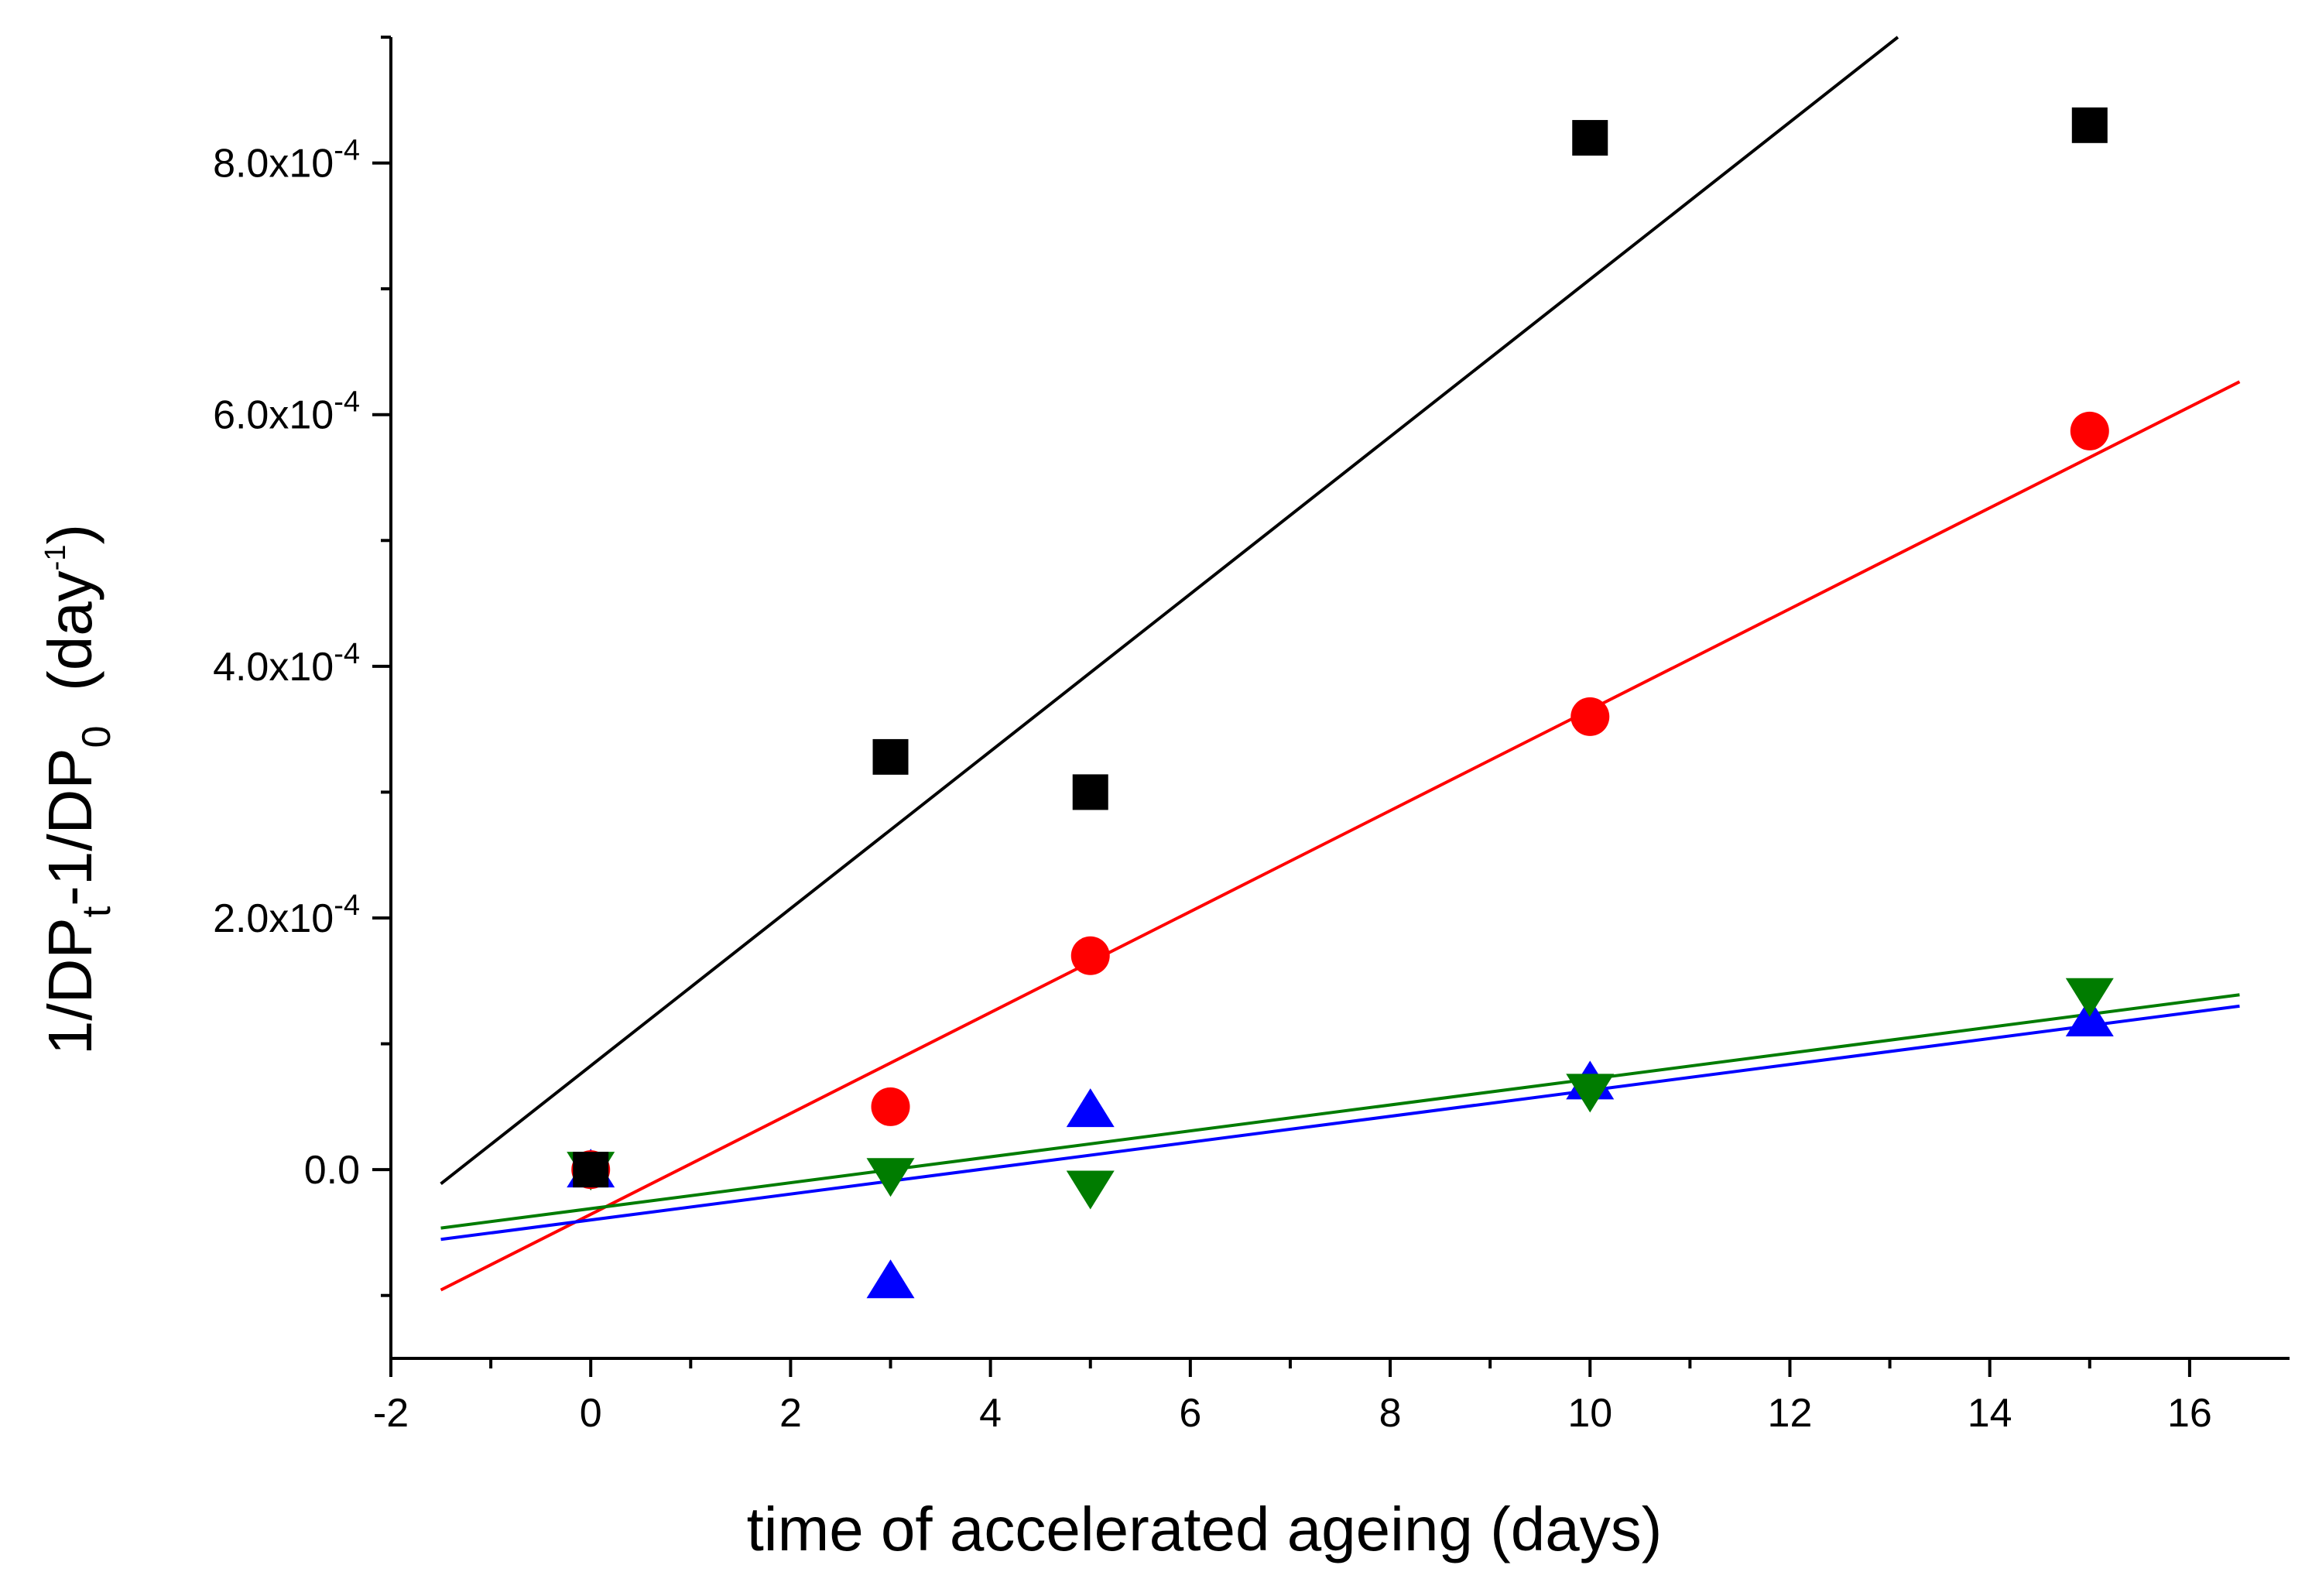 The height and width of the screenshot is (1596, 2312). Describe the element at coordinates (1589, 1413) in the screenshot. I see `x-tick-label-10: 10` at that location.